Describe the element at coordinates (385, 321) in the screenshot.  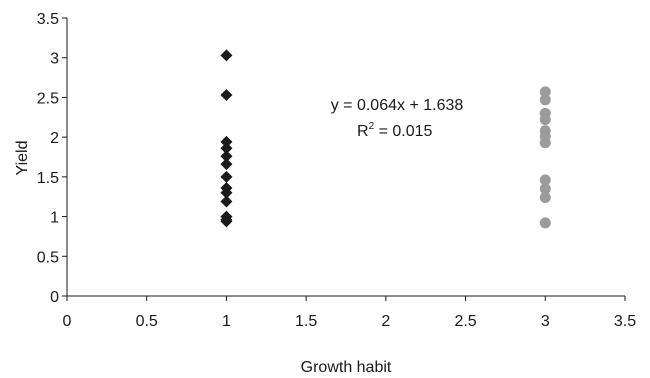
I see `x-tick-label: 2` at that location.